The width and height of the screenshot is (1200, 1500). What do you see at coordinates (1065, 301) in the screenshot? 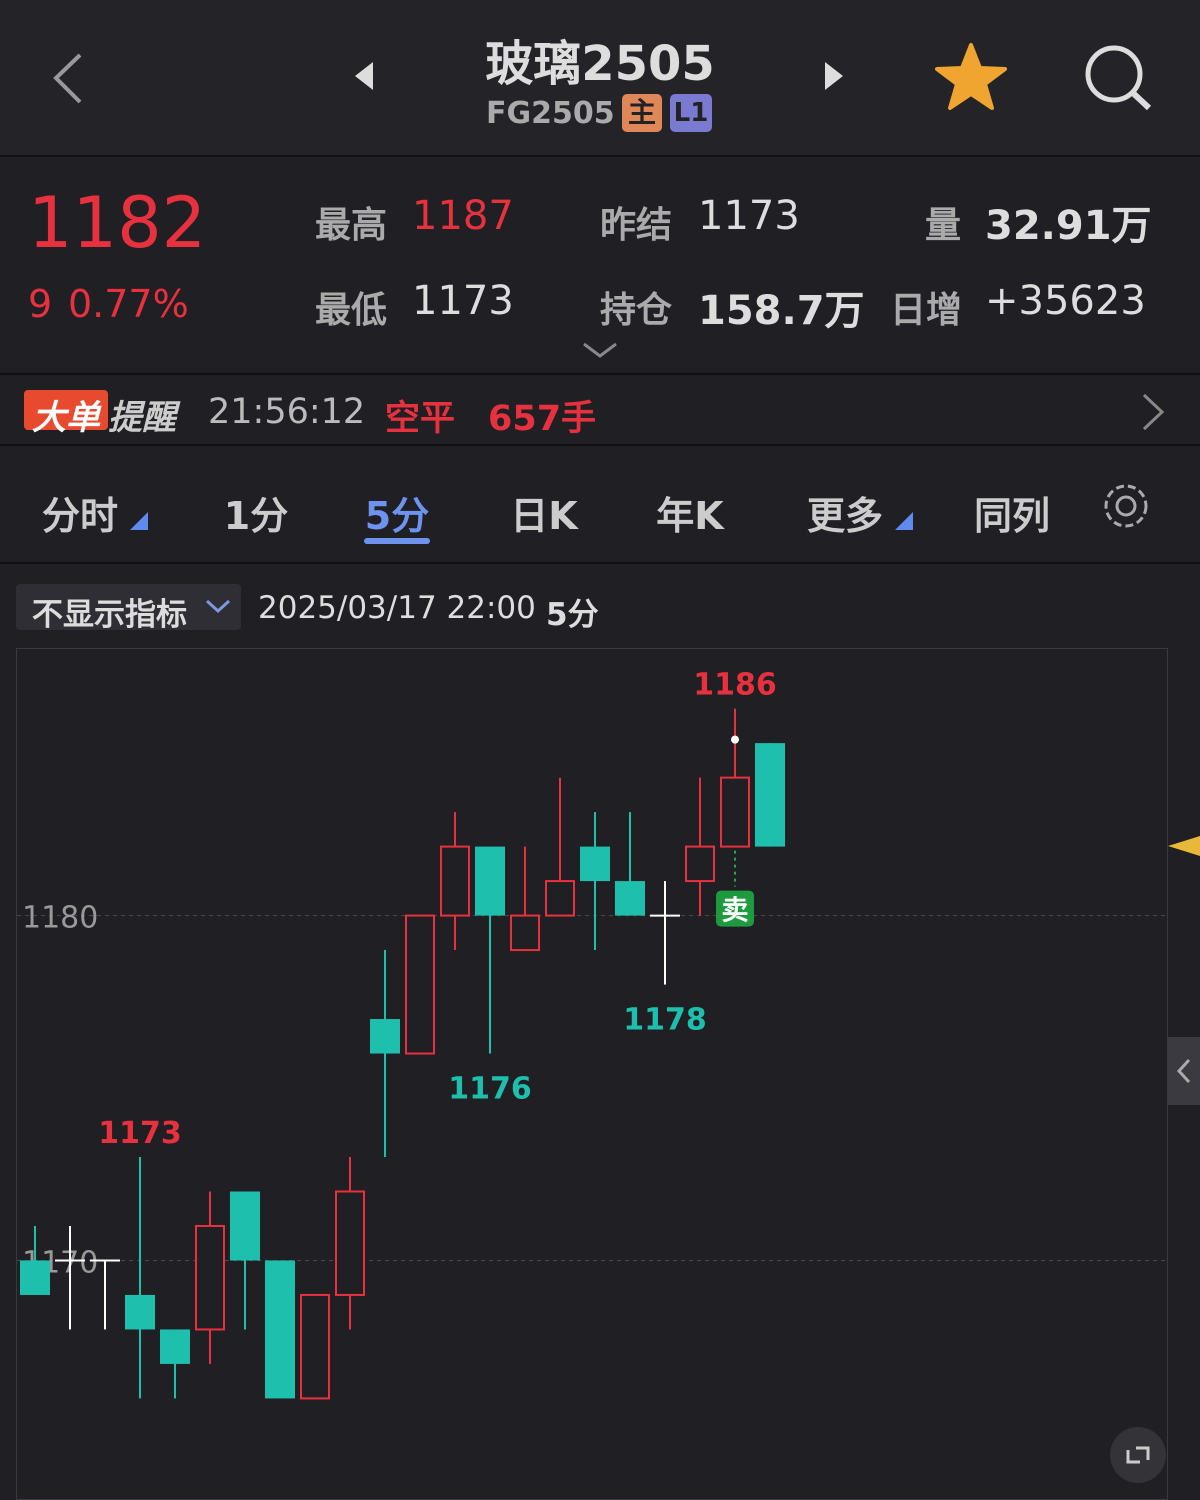
I see `field-value: +35623` at bounding box center [1065, 301].